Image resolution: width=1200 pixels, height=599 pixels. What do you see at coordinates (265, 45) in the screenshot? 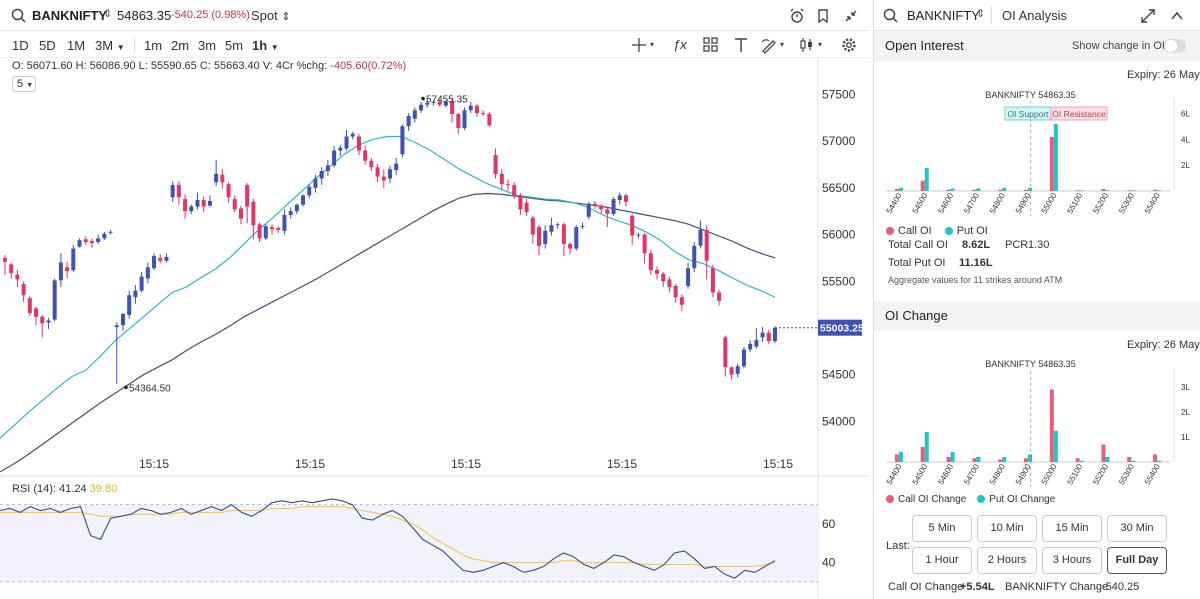
I see `interval-1h: 1h ▼` at bounding box center [265, 45].